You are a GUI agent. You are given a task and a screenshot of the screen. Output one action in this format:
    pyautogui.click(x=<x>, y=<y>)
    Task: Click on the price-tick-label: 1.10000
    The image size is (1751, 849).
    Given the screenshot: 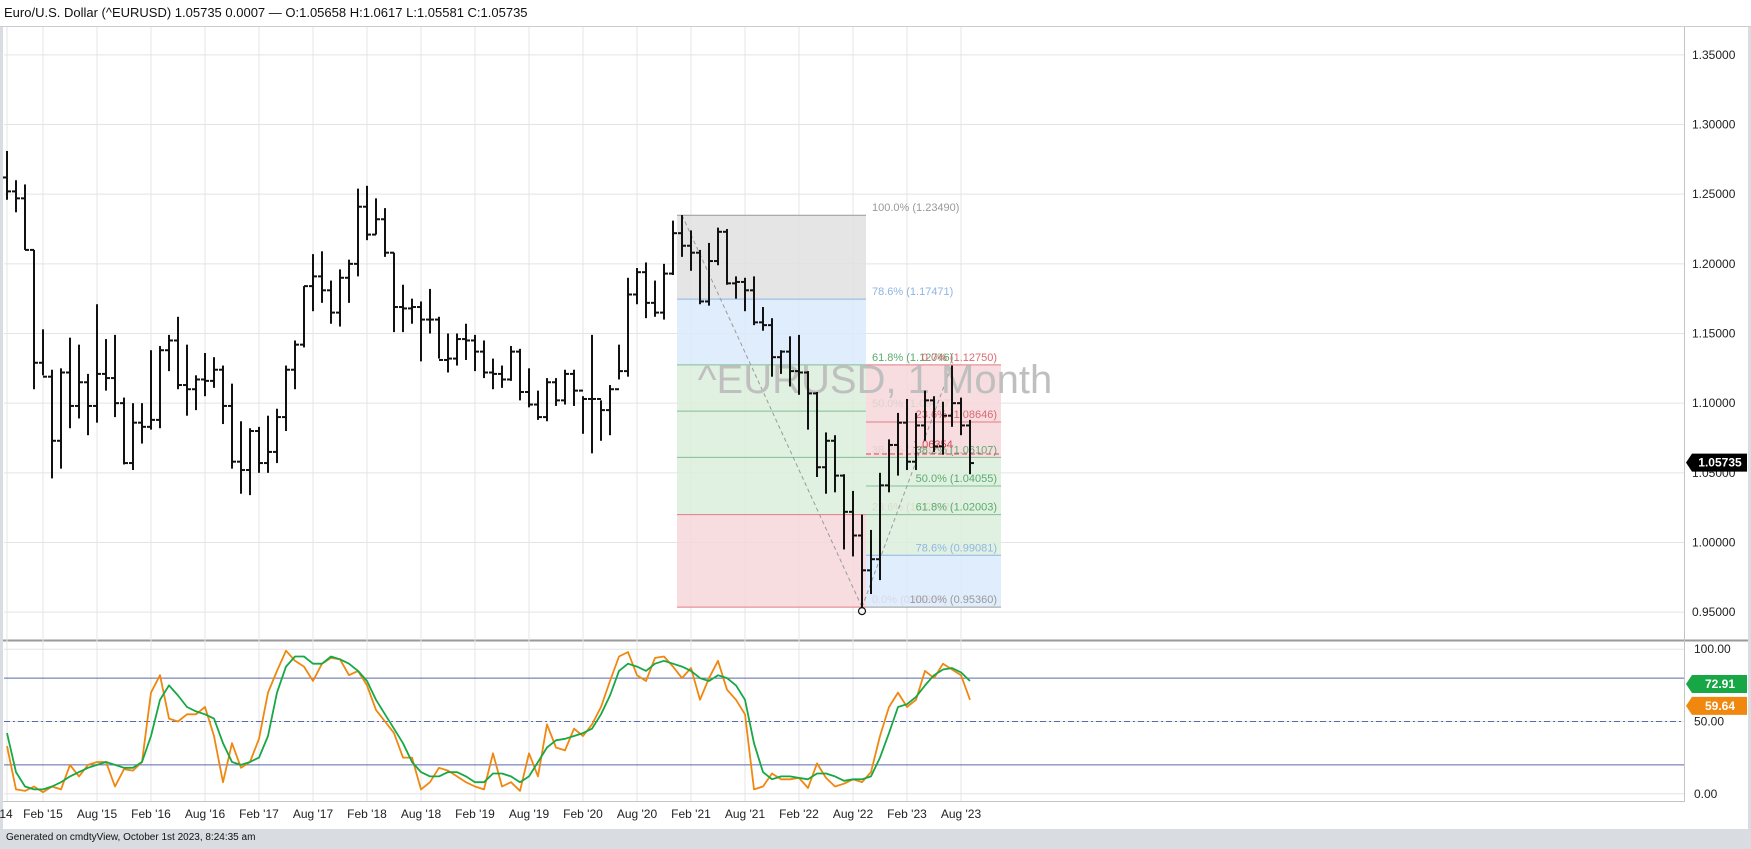 What is the action you would take?
    pyautogui.click(x=1714, y=403)
    